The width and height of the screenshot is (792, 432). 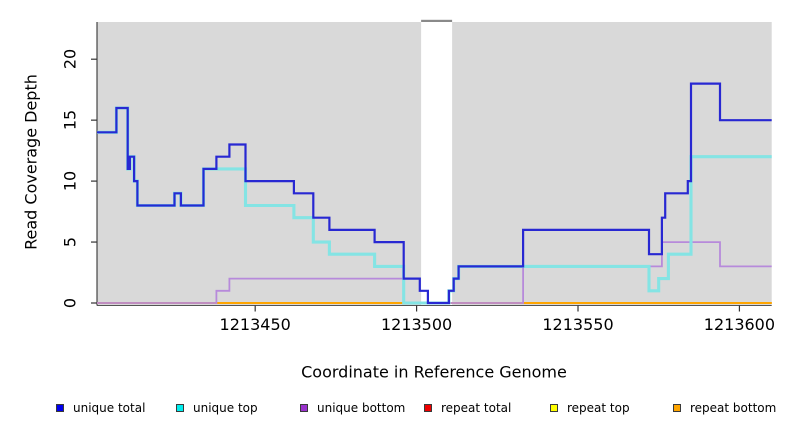 What do you see at coordinates (361, 408) in the screenshot?
I see `legend-label: unique bottom` at bounding box center [361, 408].